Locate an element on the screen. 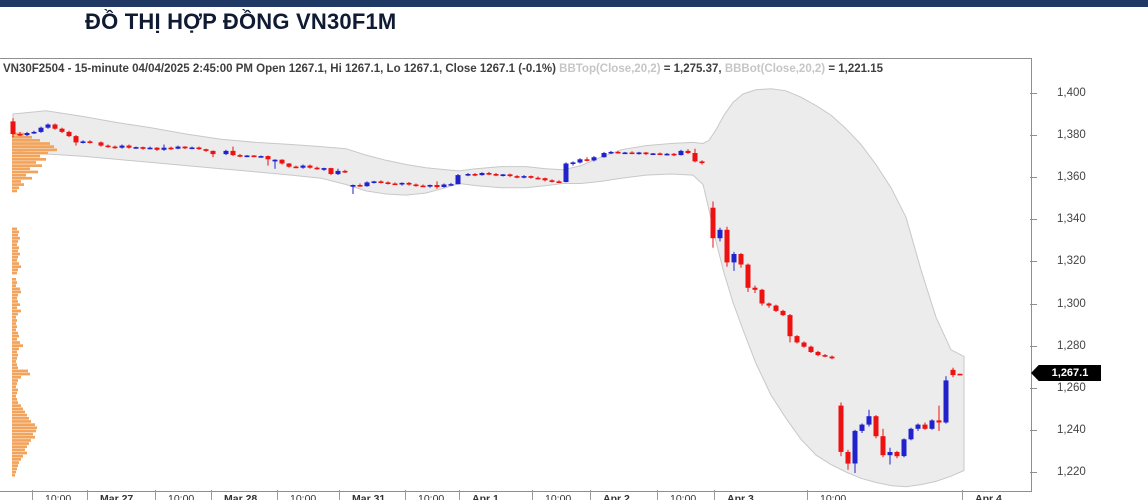  y-axis-tick is located at coordinates (1033, 93).